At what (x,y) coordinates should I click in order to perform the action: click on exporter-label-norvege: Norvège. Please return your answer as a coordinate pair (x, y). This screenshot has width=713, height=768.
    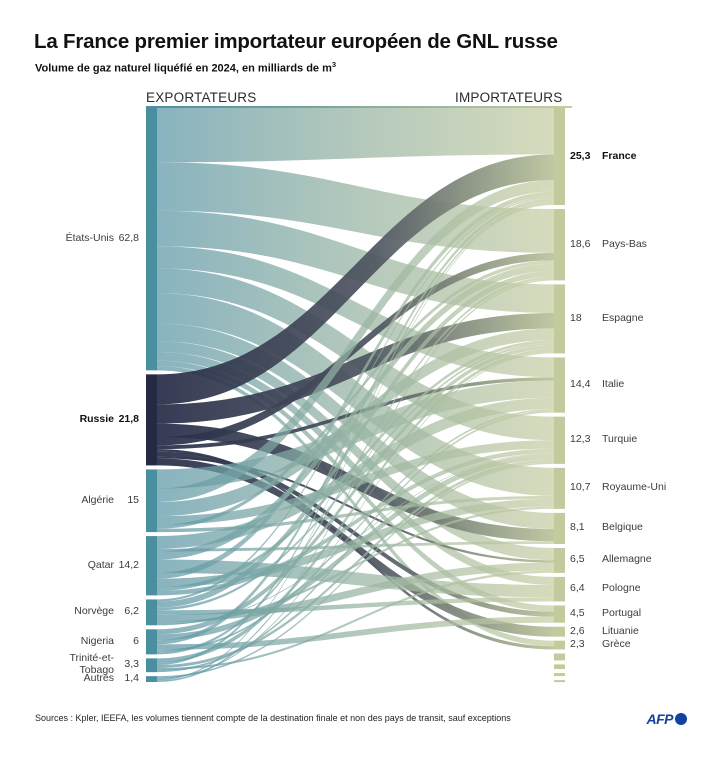
    Looking at the image, I should click on (94, 611).